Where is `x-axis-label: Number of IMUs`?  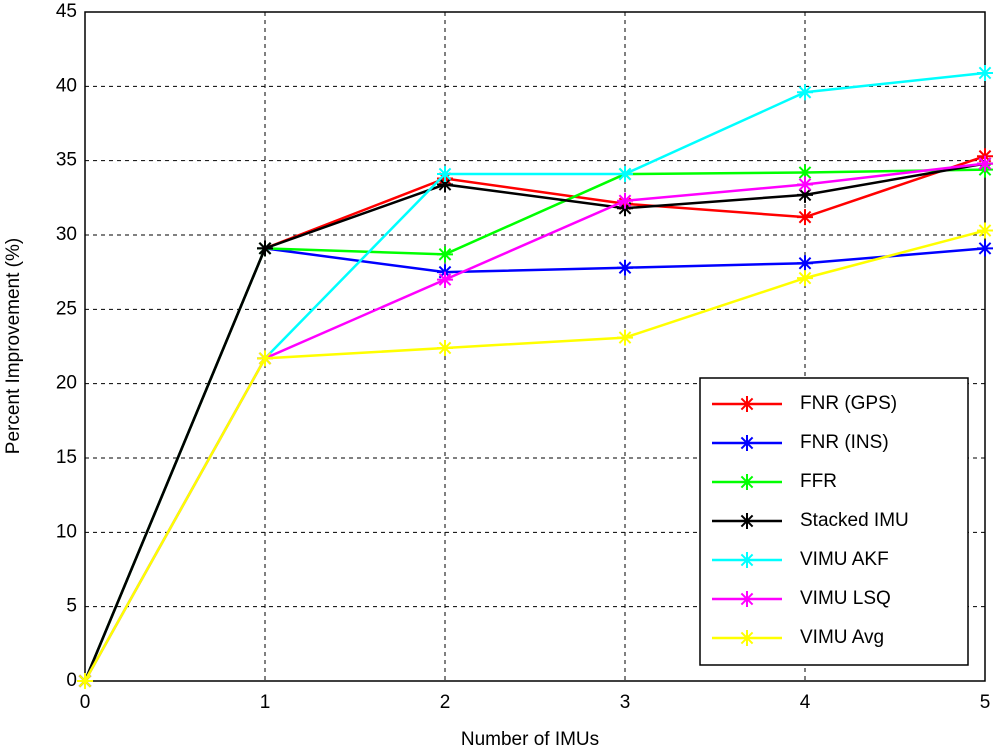 x-axis-label: Number of IMUs is located at coordinates (530, 739).